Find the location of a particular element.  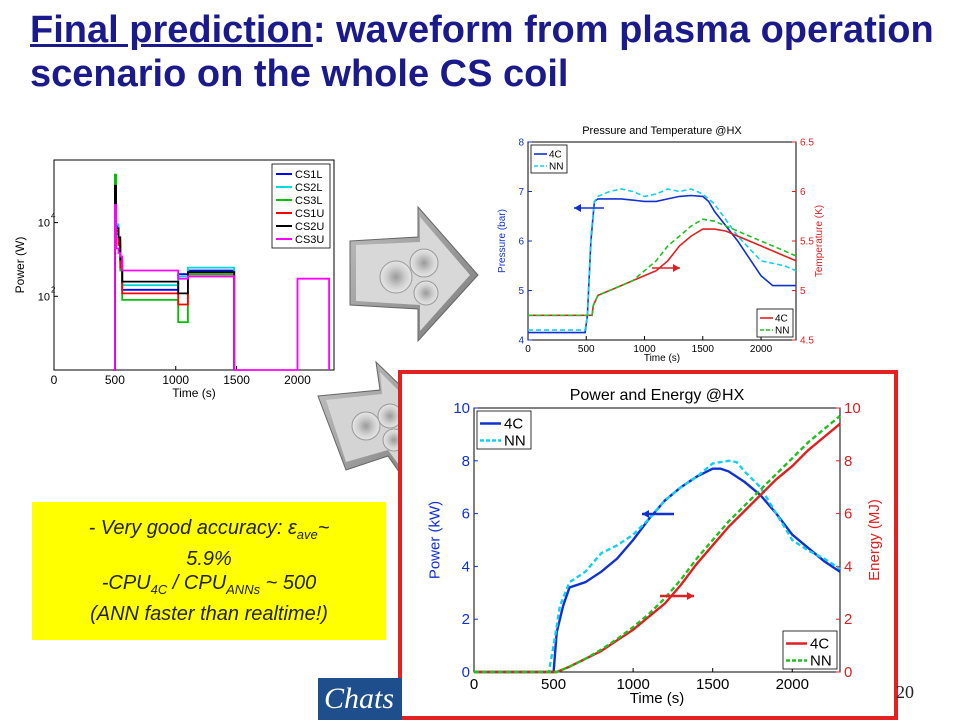

note-line-3: -CPU4C / CPUANNs ~ 500 is located at coordinates (209, 586).